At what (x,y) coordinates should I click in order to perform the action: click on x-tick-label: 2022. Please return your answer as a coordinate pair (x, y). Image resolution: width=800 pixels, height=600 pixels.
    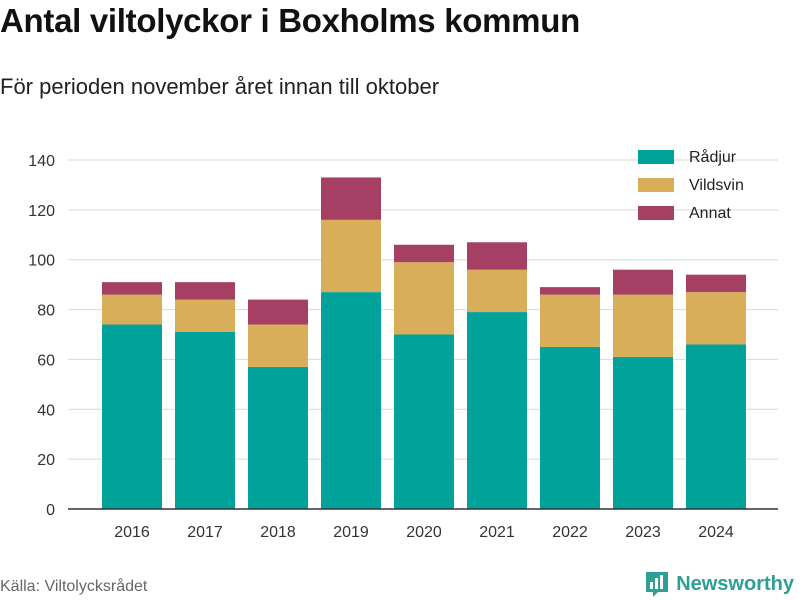
    Looking at the image, I should click on (570, 532).